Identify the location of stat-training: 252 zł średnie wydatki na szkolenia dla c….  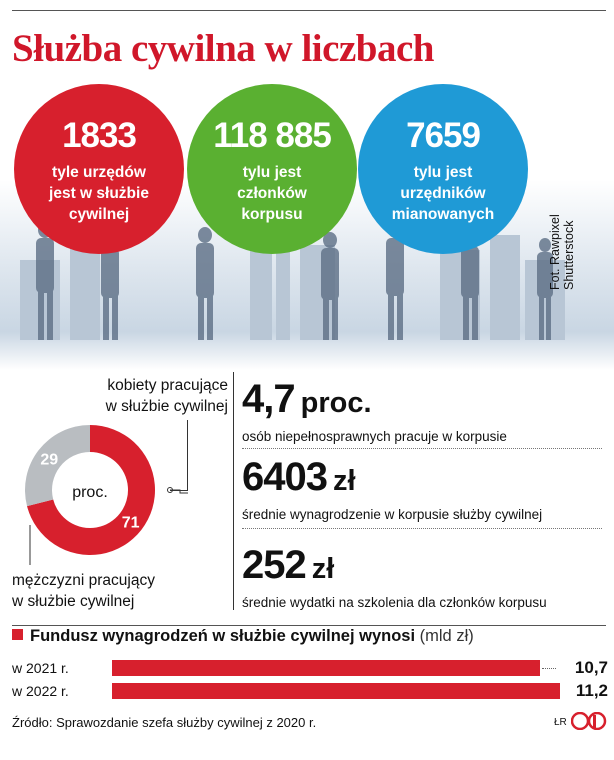
(394, 576).